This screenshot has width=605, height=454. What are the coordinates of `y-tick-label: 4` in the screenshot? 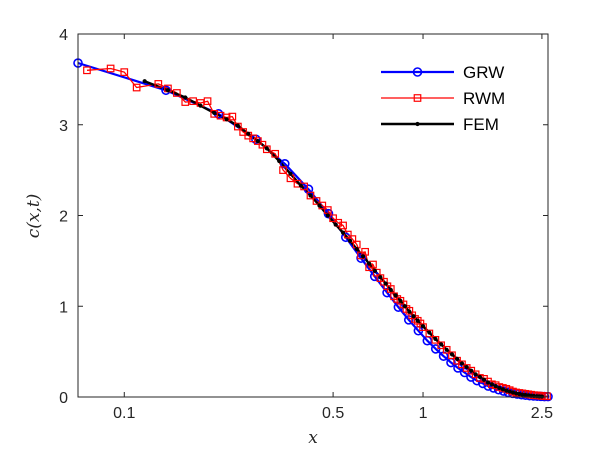 It's located at (63, 35).